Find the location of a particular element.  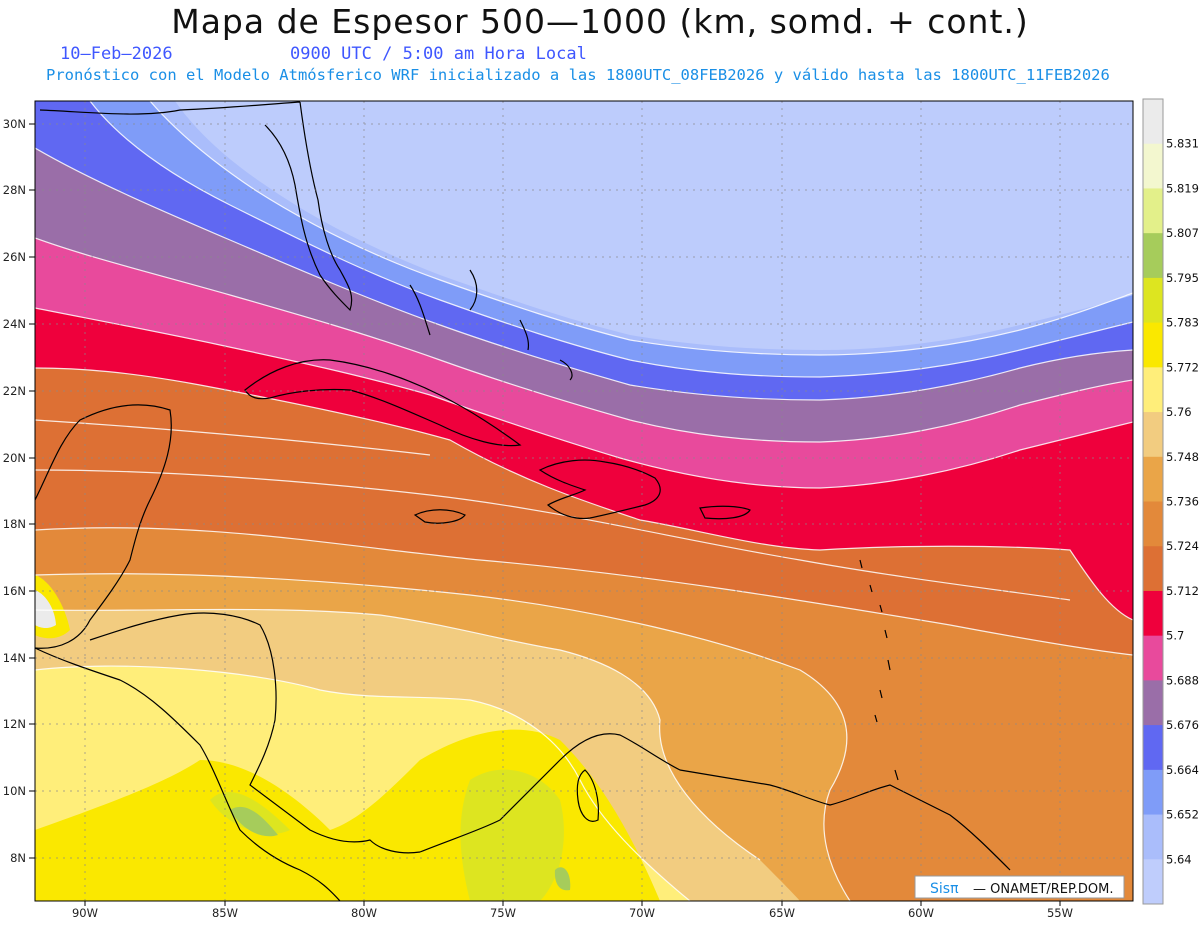

lon-label: 55W is located at coordinates (1060, 913).